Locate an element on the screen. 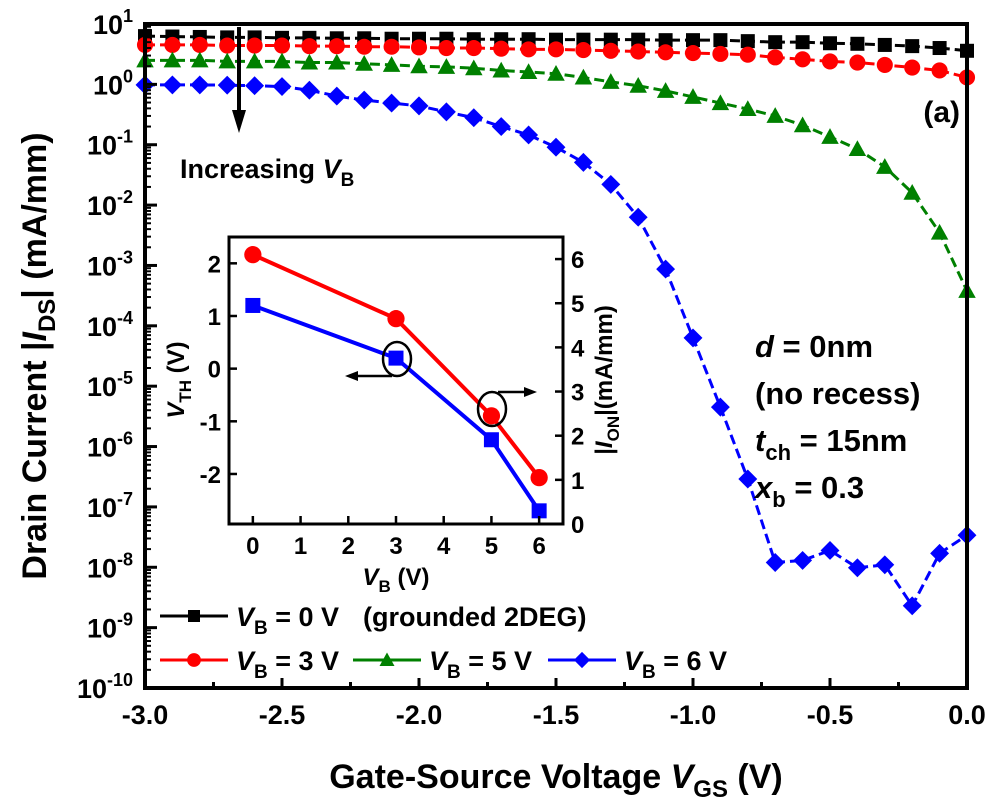 This screenshot has width=992, height=806. param-line: tch = 15nm is located at coordinates (831, 444).